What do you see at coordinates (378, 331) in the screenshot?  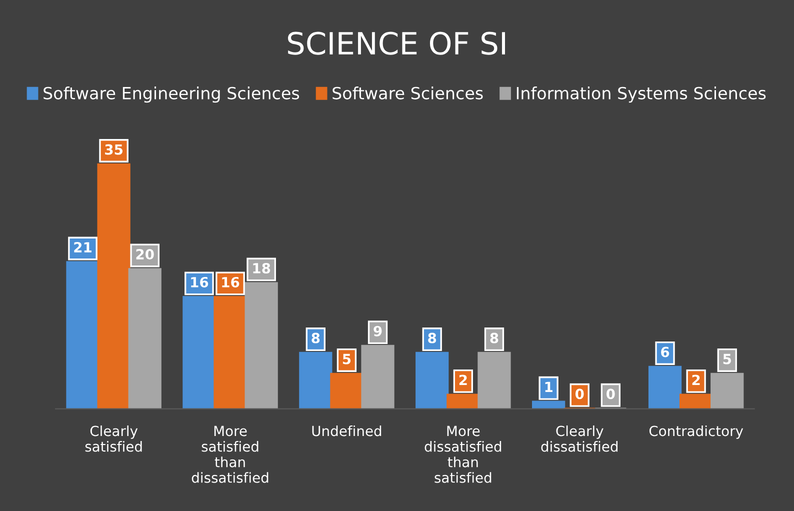 I see `data-label: 9` at bounding box center [378, 331].